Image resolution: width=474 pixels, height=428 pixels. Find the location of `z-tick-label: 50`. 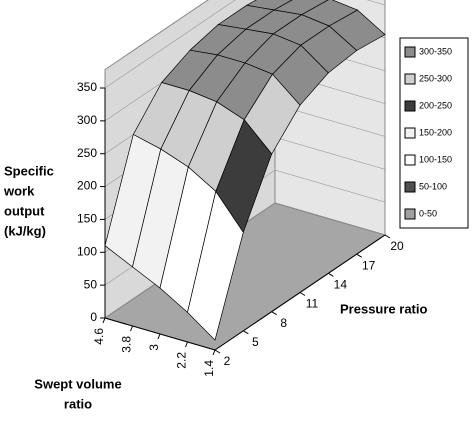

z-tick-label: 50 is located at coordinates (91, 284).